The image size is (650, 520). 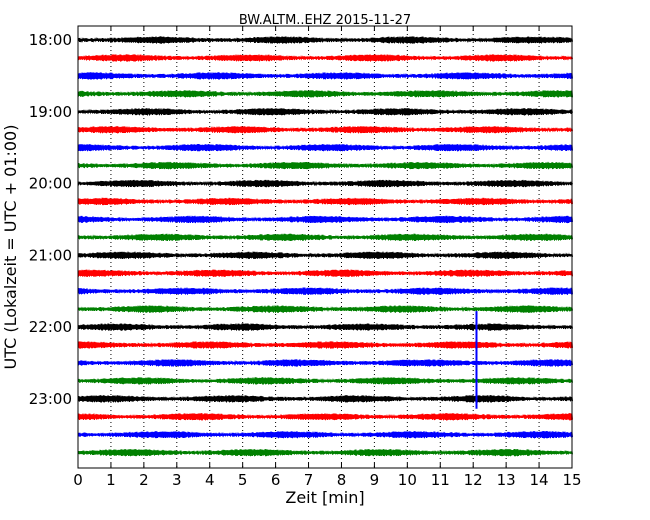 I want to click on y-tick-label: 19:00, so click(x=50, y=112).